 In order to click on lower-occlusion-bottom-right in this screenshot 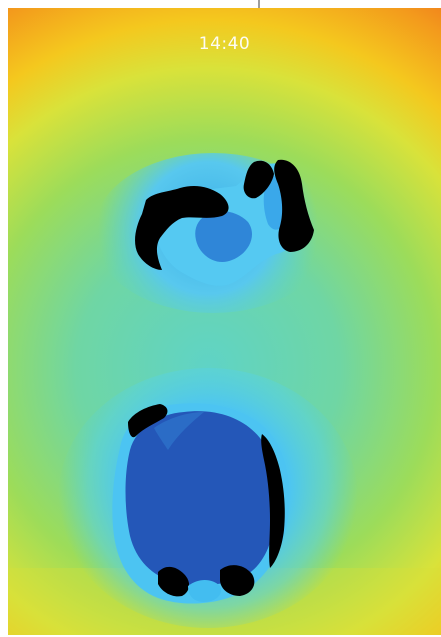, I will do `click(237, 580)`.